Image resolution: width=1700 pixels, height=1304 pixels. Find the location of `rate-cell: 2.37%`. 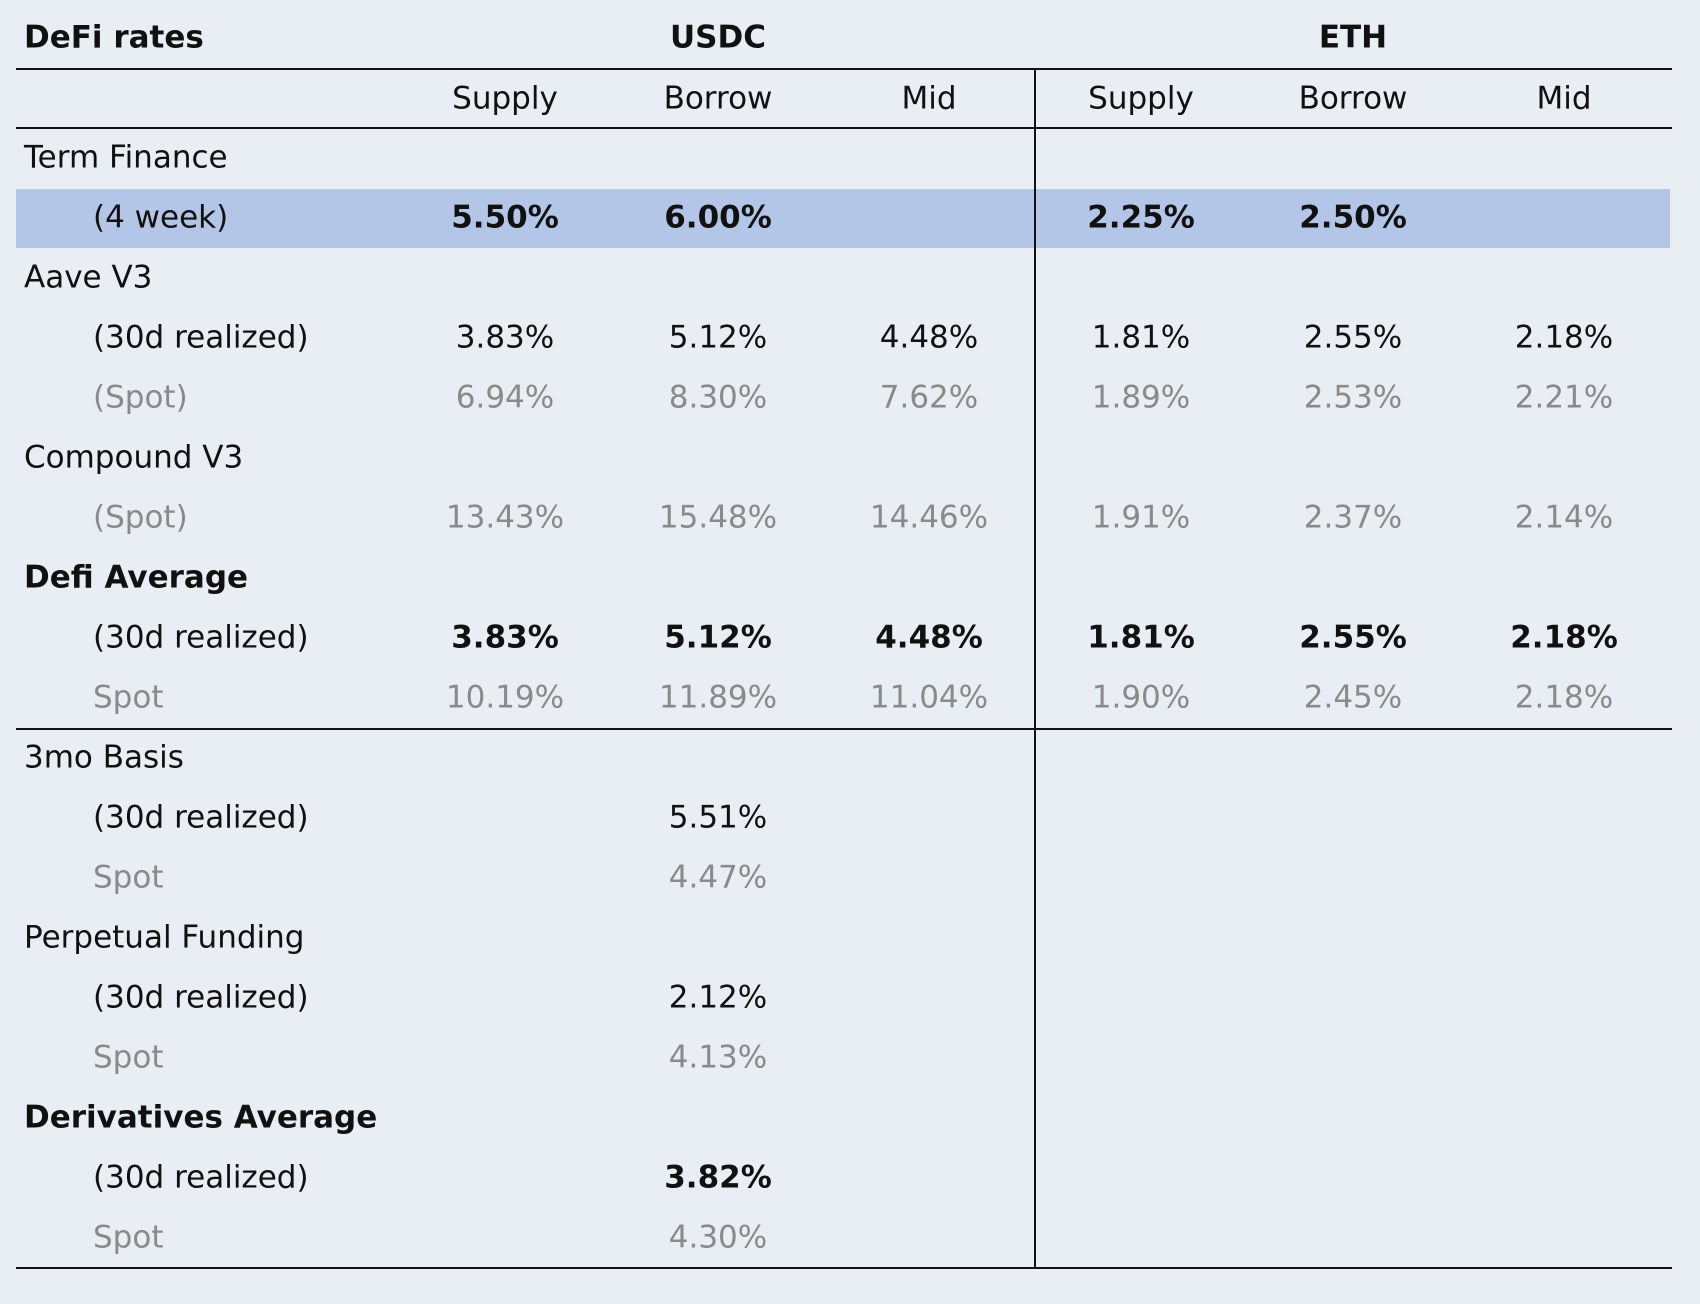

rate-cell: 2.37% is located at coordinates (1353, 518).